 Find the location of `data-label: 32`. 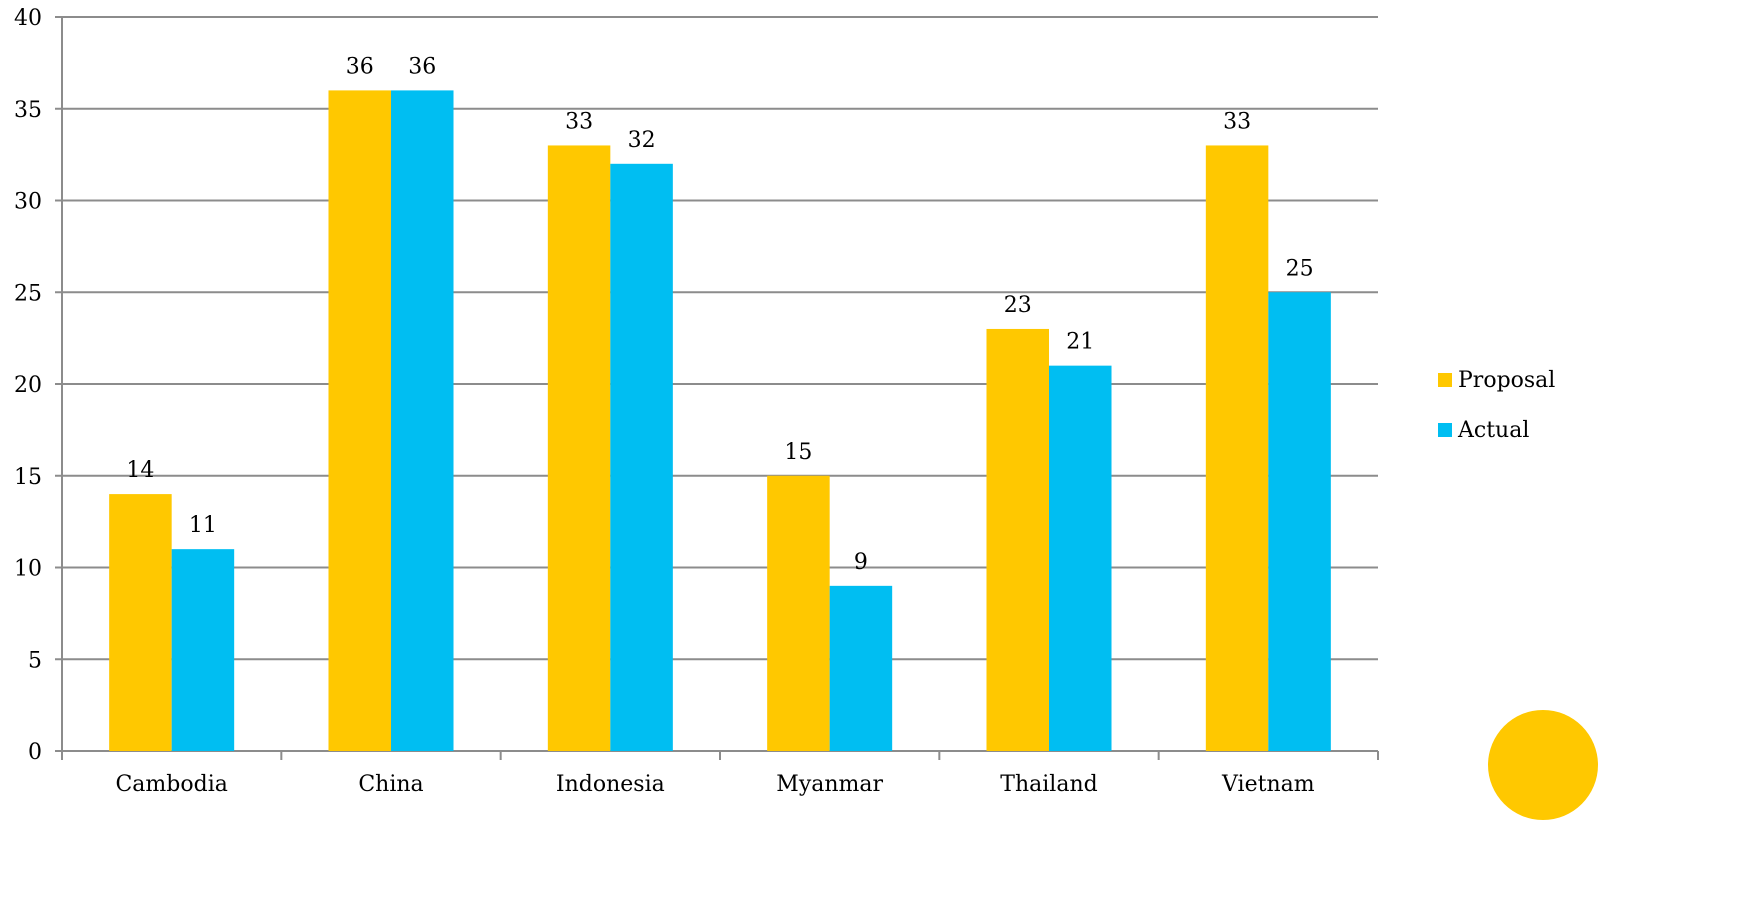

data-label: 32 is located at coordinates (642, 140).